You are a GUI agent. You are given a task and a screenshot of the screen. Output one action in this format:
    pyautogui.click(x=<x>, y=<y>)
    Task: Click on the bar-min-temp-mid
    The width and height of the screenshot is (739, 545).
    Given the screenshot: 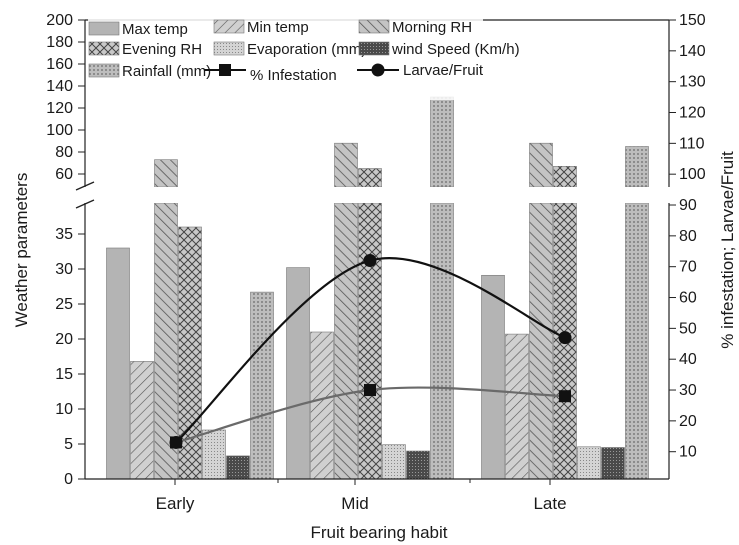 What is the action you would take?
    pyautogui.click(x=322, y=405)
    